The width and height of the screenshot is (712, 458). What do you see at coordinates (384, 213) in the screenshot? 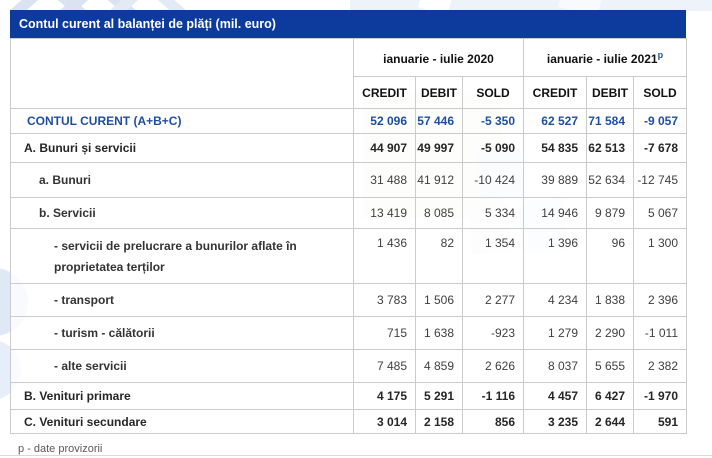
I see `cell-value: 13 419` at bounding box center [384, 213].